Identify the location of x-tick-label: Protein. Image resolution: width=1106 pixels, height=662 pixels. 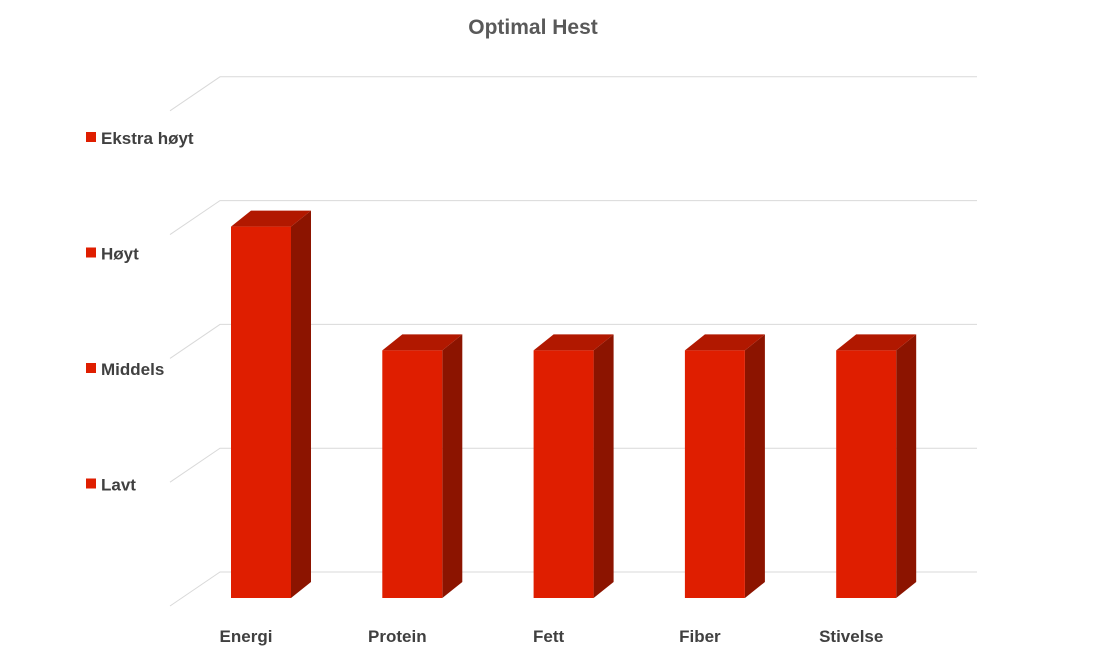
(397, 636).